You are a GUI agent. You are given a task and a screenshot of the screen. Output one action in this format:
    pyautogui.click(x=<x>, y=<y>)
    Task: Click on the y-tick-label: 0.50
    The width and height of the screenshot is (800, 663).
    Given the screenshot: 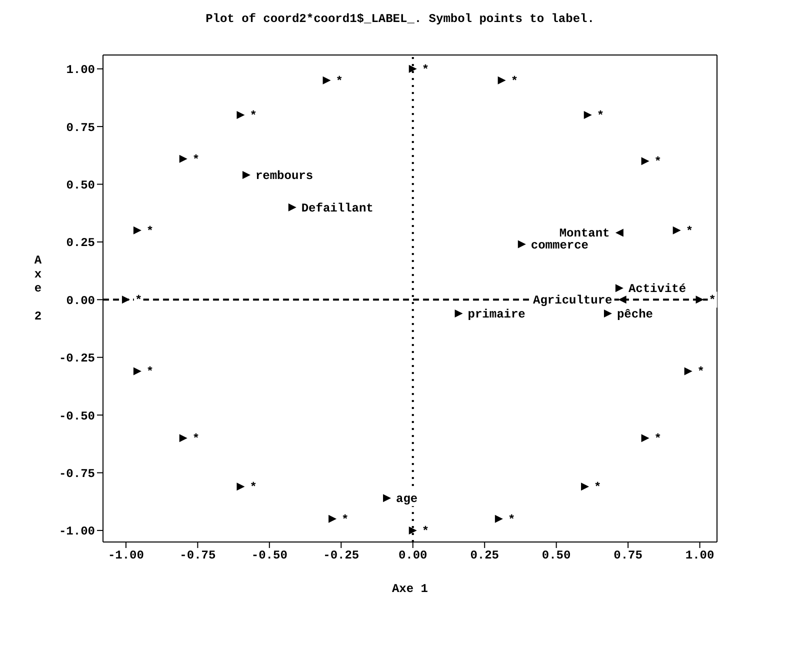 What is the action you would take?
    pyautogui.click(x=80, y=185)
    